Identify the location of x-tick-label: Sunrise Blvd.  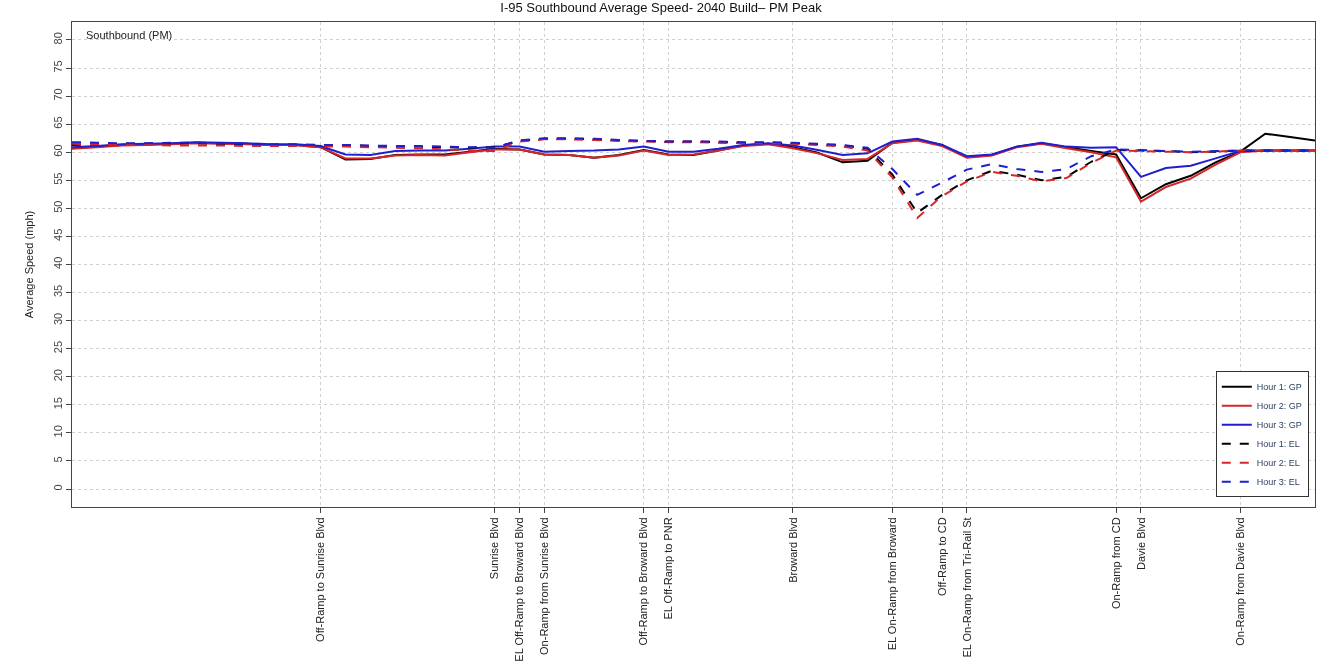
(494, 548).